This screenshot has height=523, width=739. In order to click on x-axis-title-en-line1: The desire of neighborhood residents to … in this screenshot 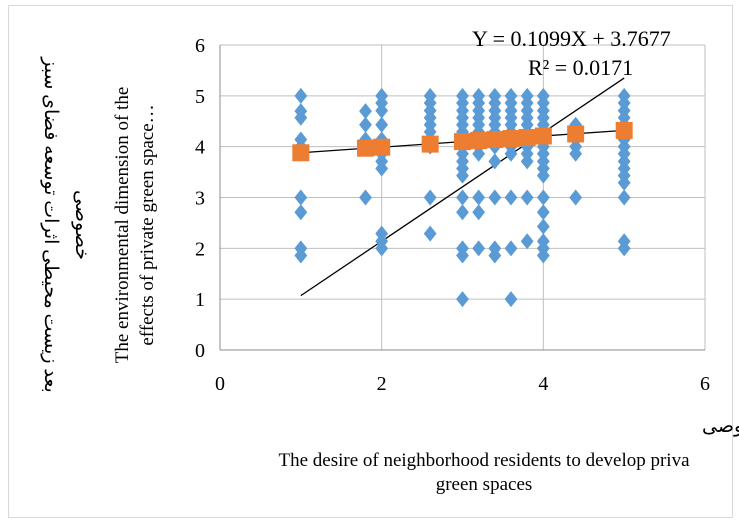, I will do `click(484, 460)`.